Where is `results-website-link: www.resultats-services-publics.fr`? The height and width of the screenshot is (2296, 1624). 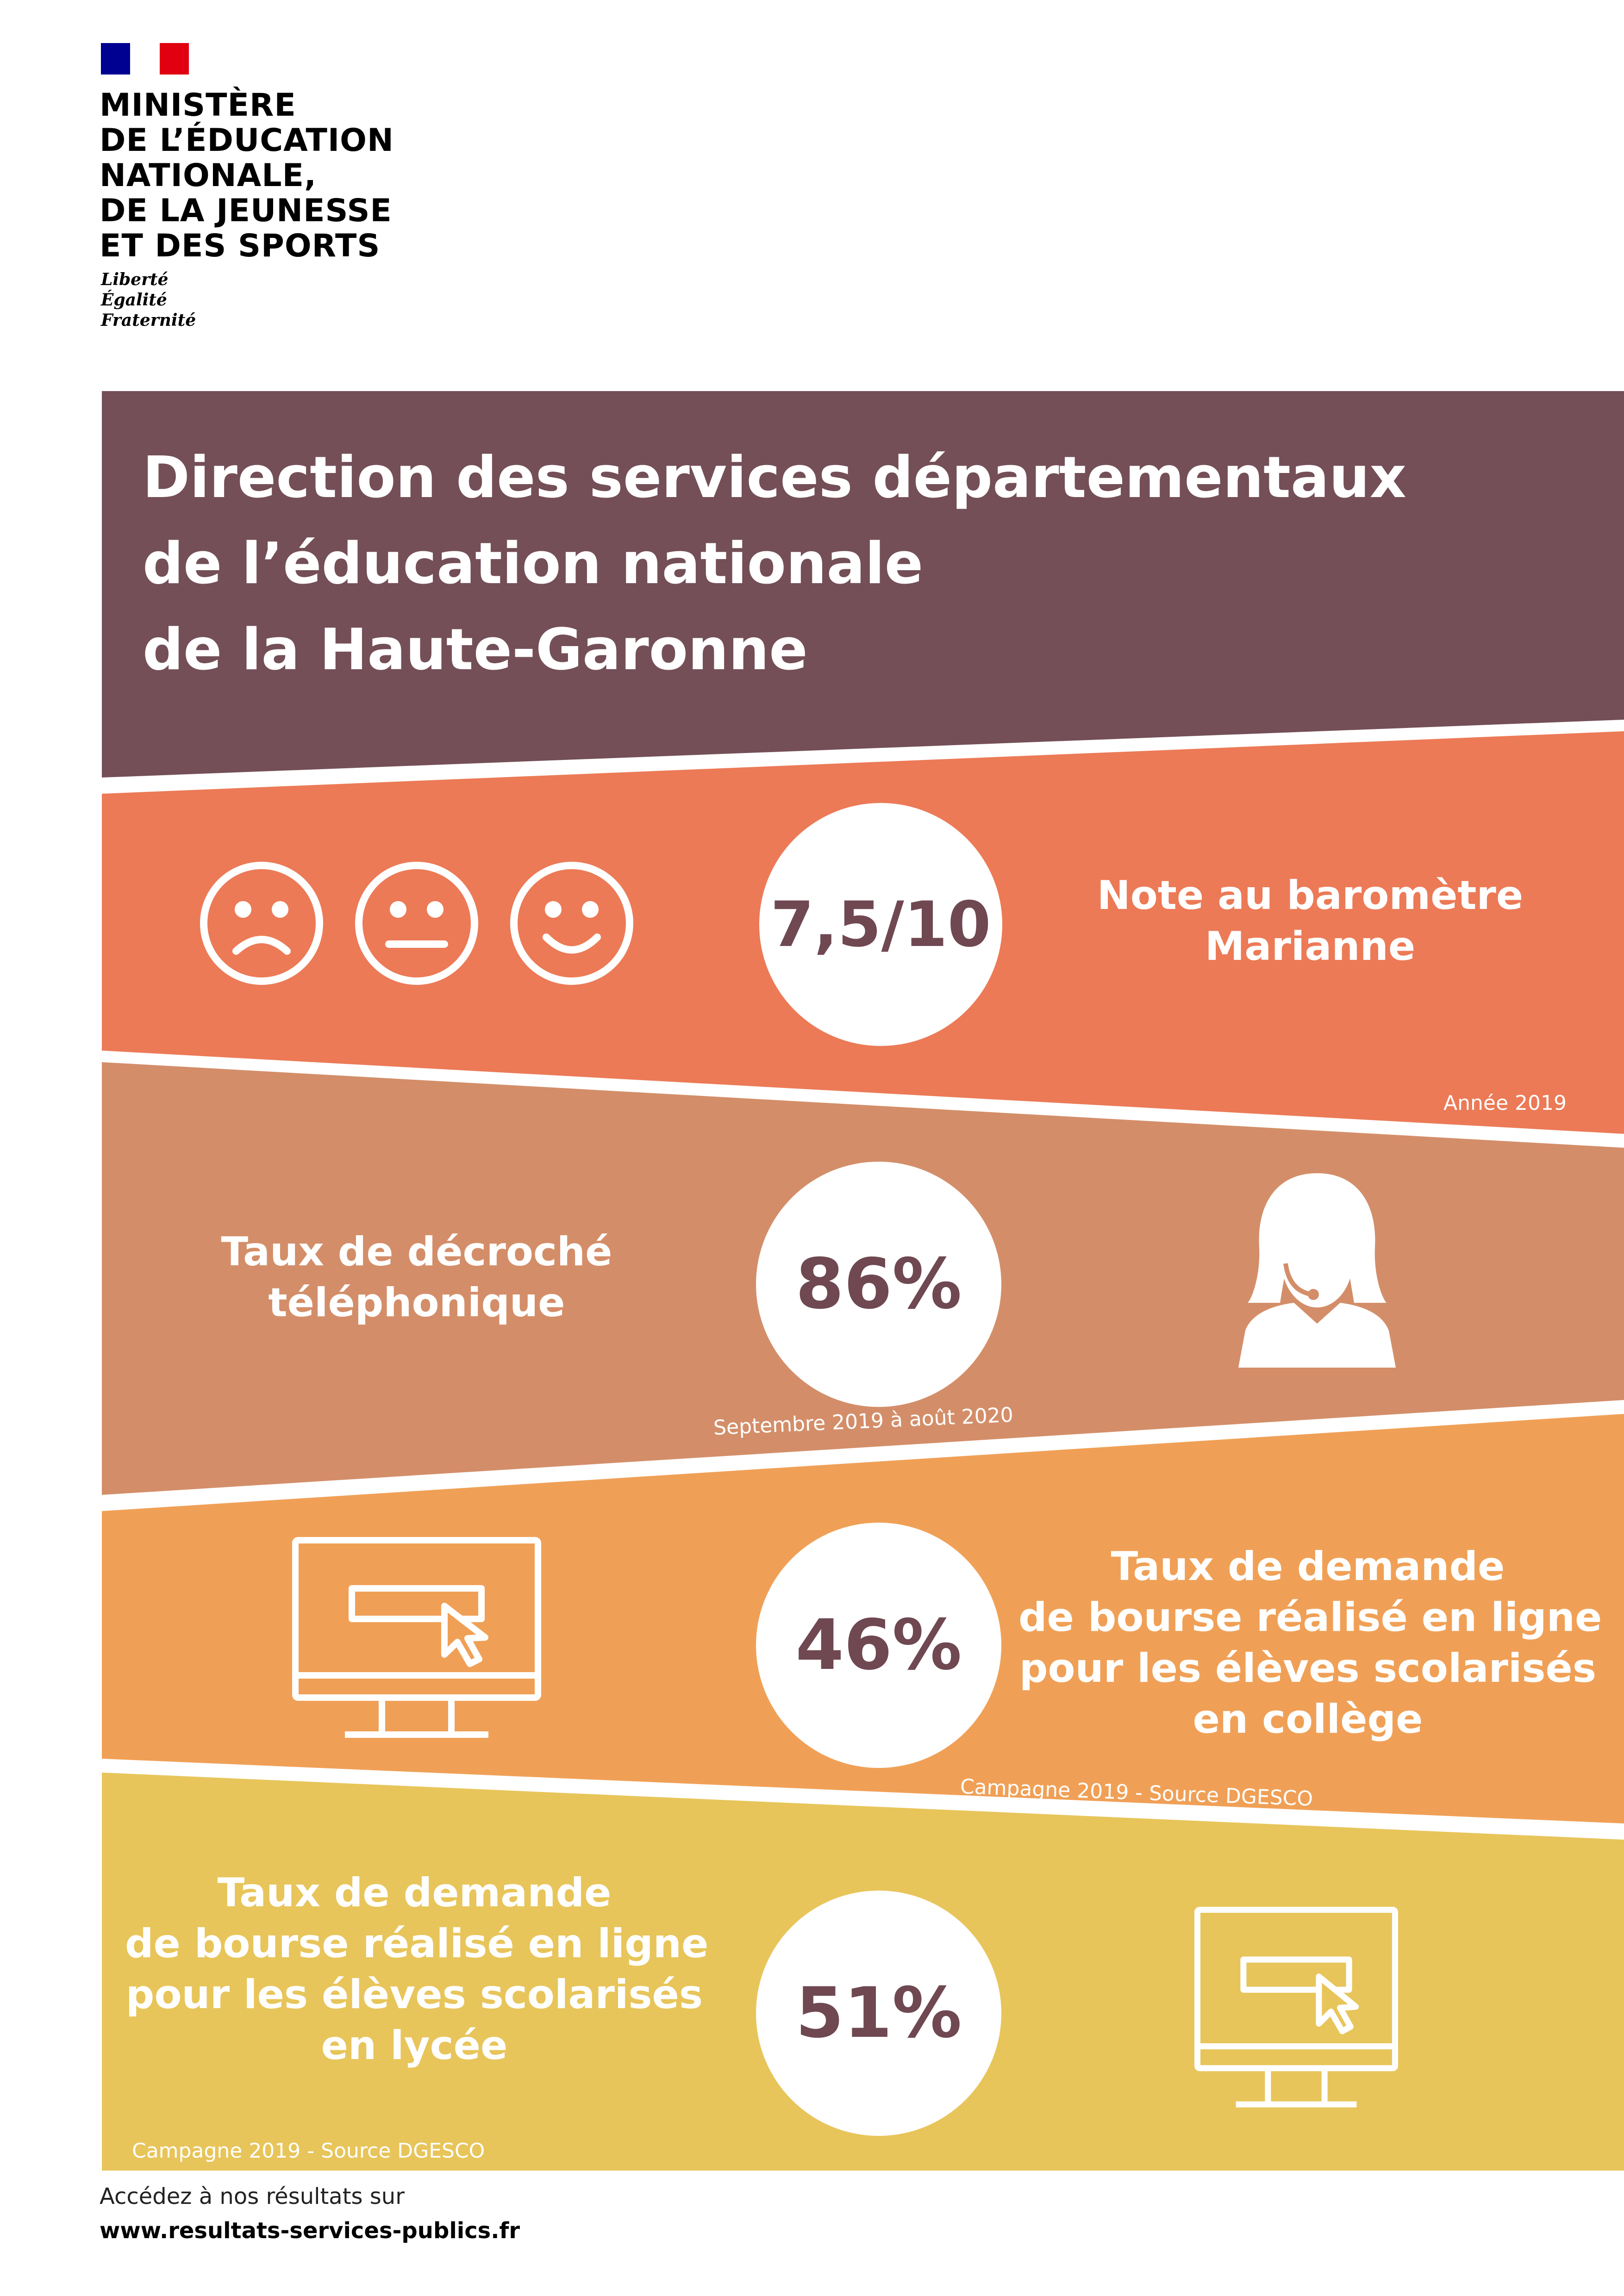
results-website-link: www.resultats-services-publics.fr is located at coordinates (310, 2231).